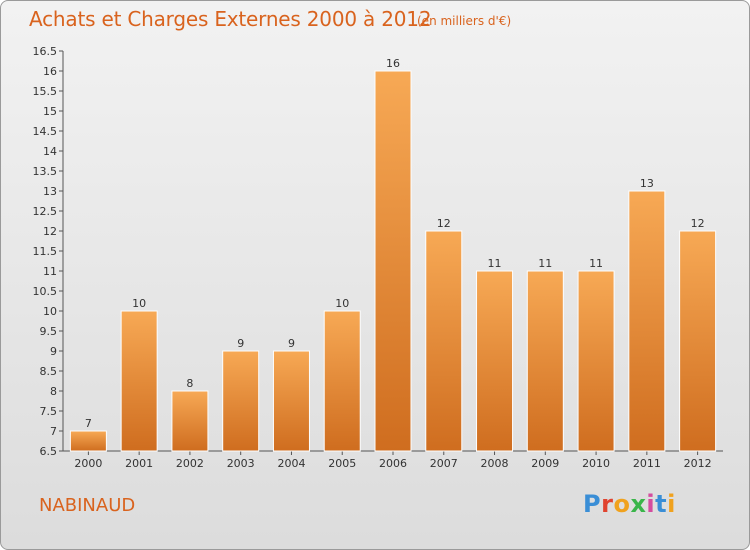 The width and height of the screenshot is (750, 550). I want to click on proxiti-logo: Proxiti, so click(629, 504).